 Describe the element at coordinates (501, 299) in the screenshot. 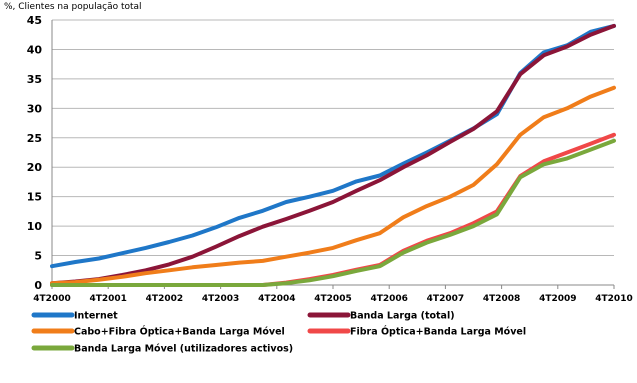

I see `x-tick-label: 4T2008` at that location.